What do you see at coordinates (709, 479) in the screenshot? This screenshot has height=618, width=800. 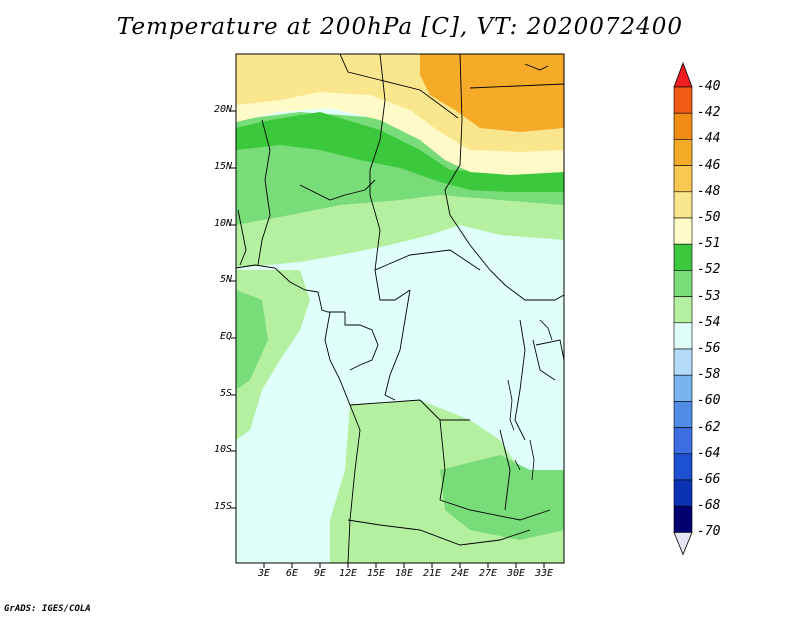 I see `colorbar-label: -66` at bounding box center [709, 479].